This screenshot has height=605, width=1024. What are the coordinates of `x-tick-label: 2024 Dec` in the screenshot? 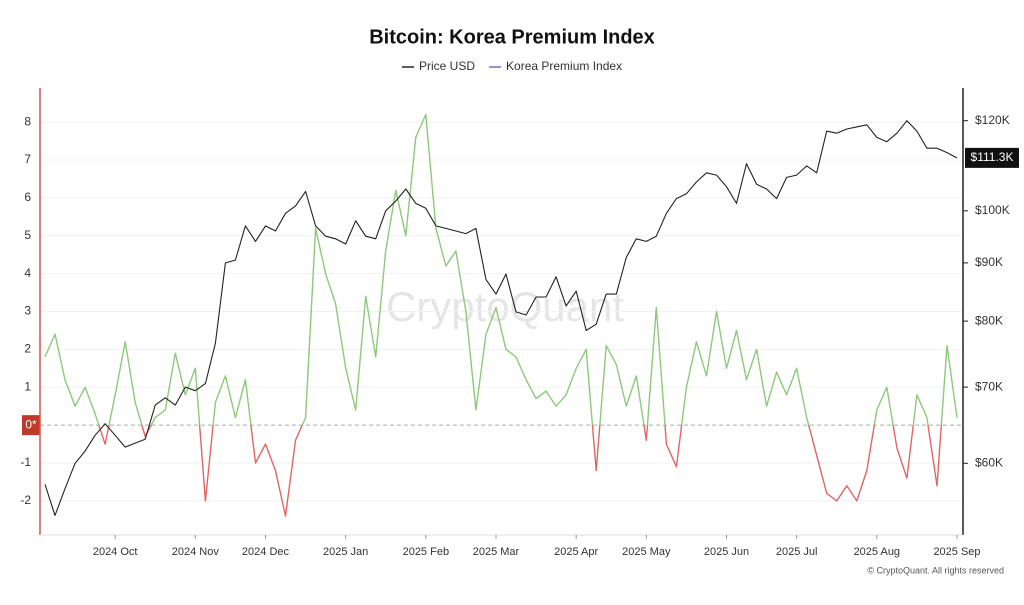 It's located at (266, 552).